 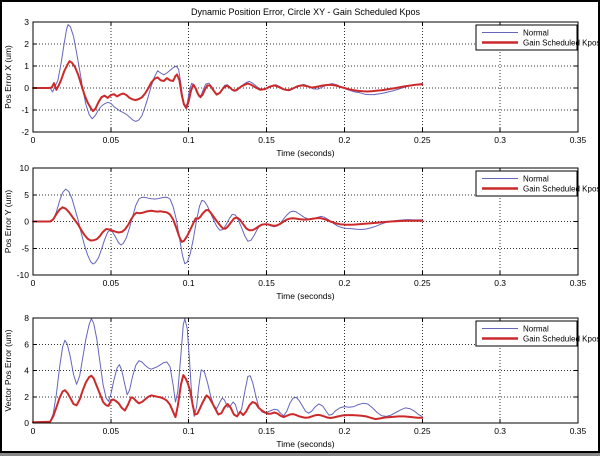 What do you see at coordinates (500, 140) in the screenshot?
I see `subplot-1-x-tick-label: 0.3` at bounding box center [500, 140].